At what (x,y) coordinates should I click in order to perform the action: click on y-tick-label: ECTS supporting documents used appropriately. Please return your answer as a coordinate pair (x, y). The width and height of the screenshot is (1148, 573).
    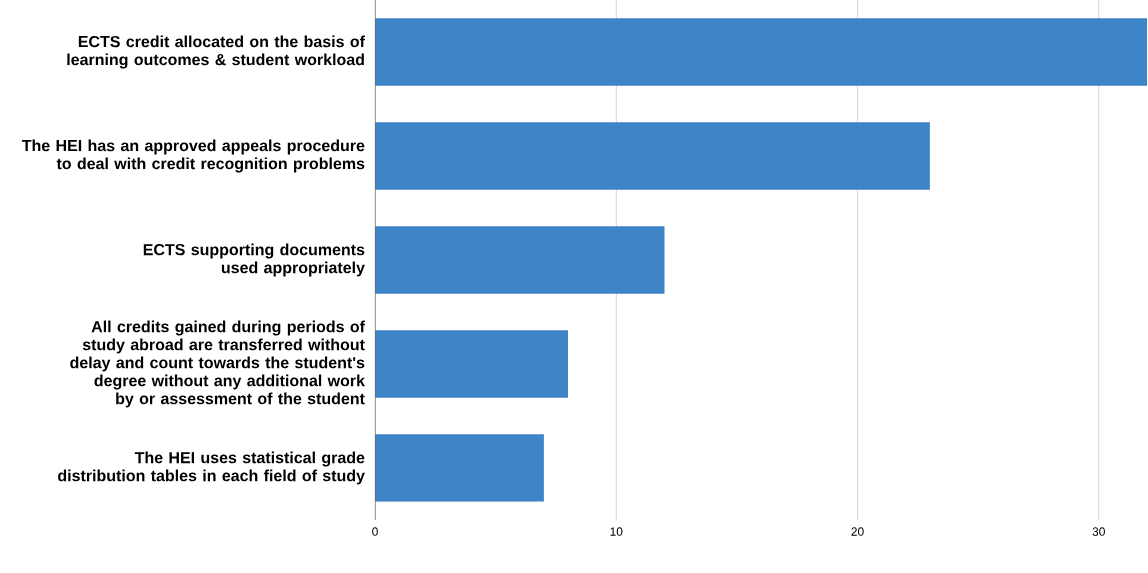
    Looking at the image, I should click on (254, 260).